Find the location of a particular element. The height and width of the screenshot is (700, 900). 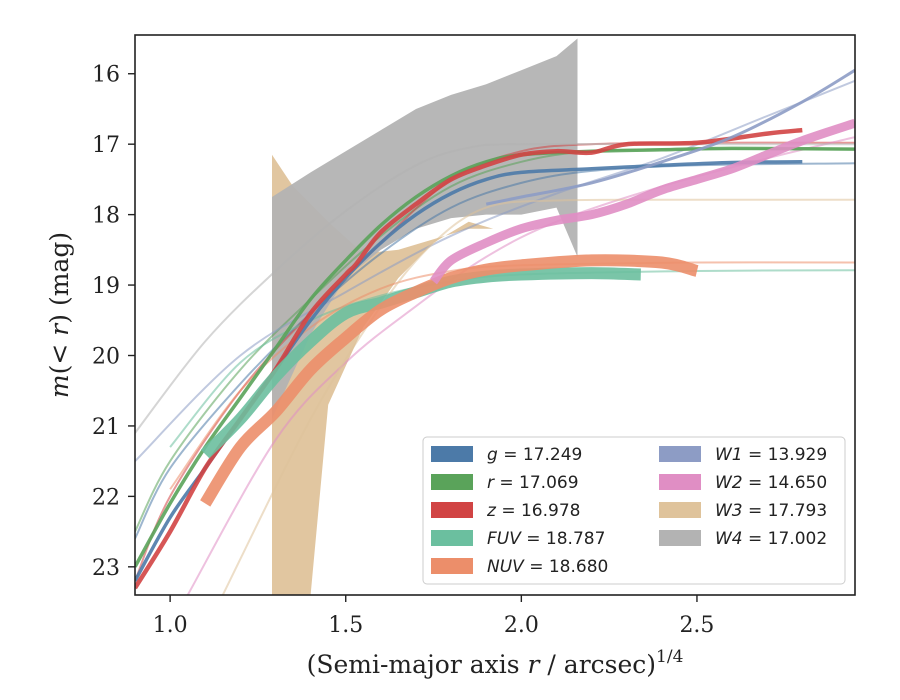

y-tick-label: 16 is located at coordinates (106, 75).